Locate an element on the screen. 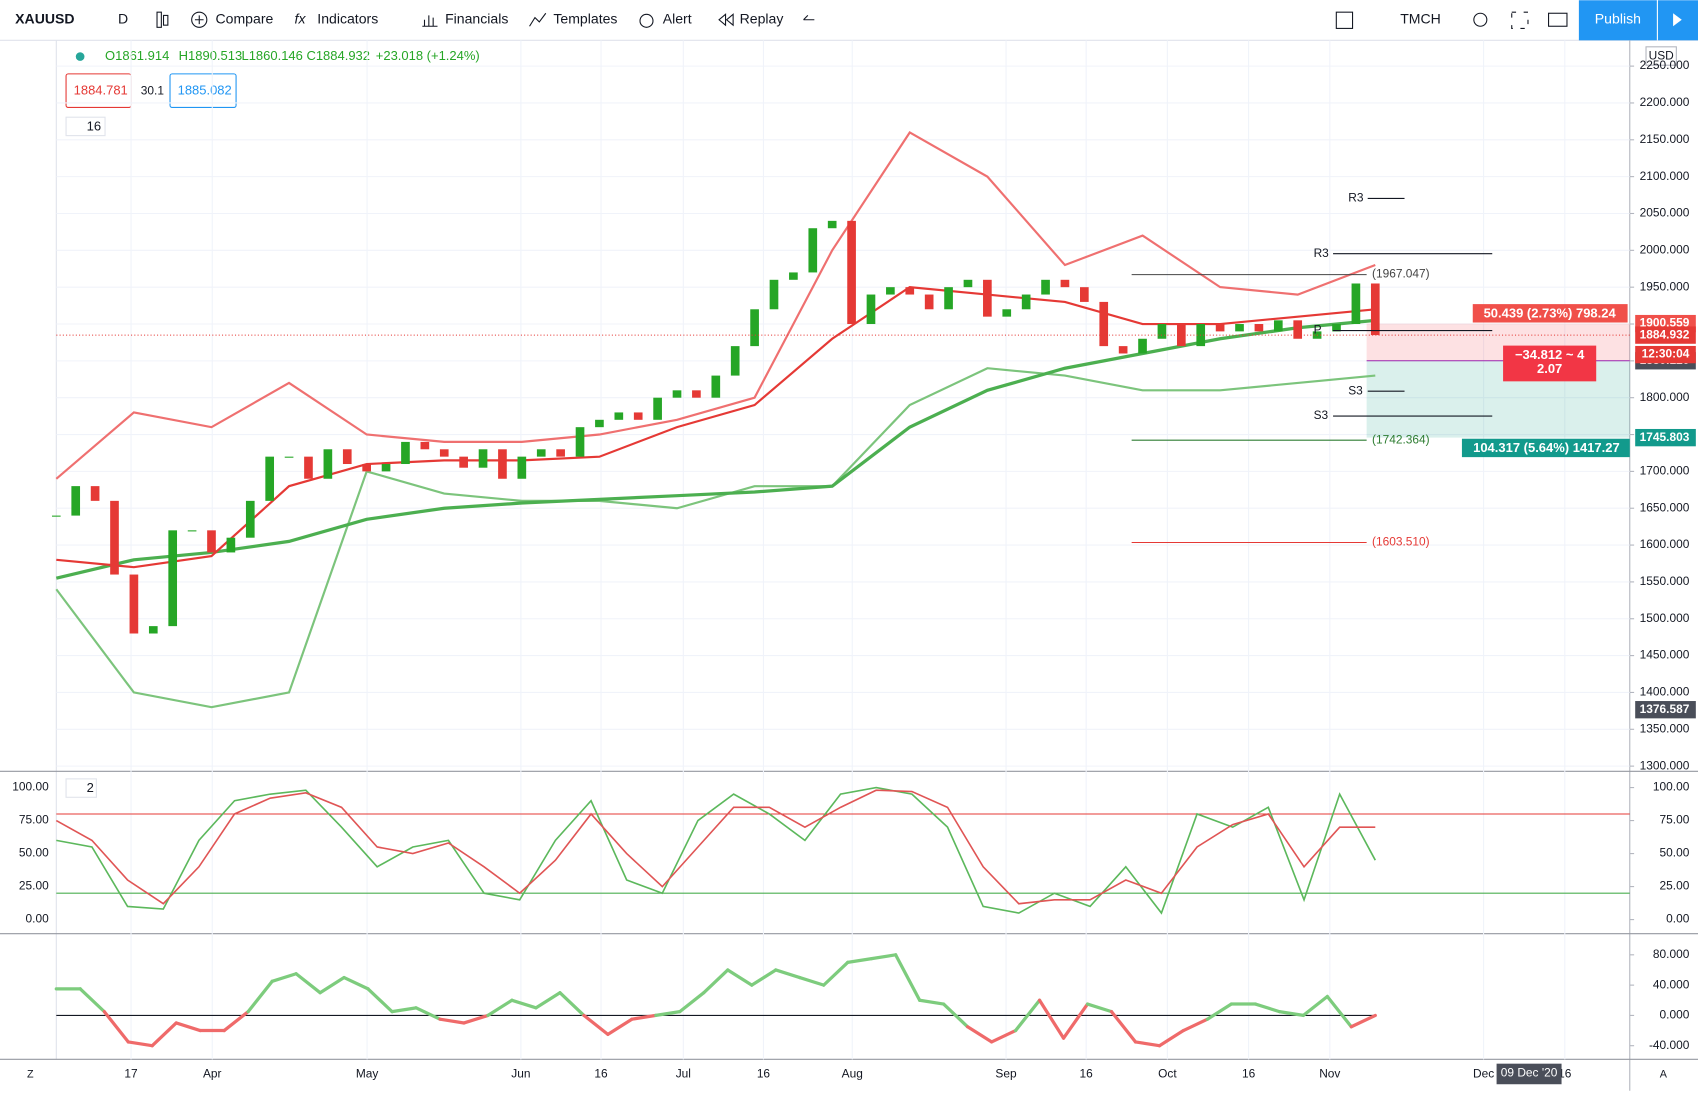  financials-button: Financials is located at coordinates (476, 18).